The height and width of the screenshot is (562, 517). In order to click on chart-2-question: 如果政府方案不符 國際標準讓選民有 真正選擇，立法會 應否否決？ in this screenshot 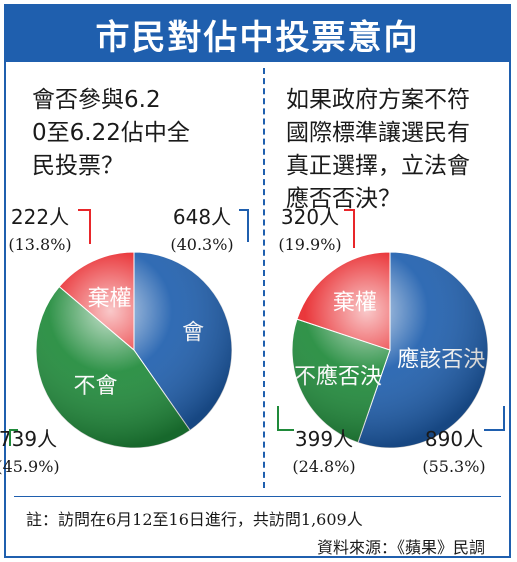, I will do `click(378, 149)`.